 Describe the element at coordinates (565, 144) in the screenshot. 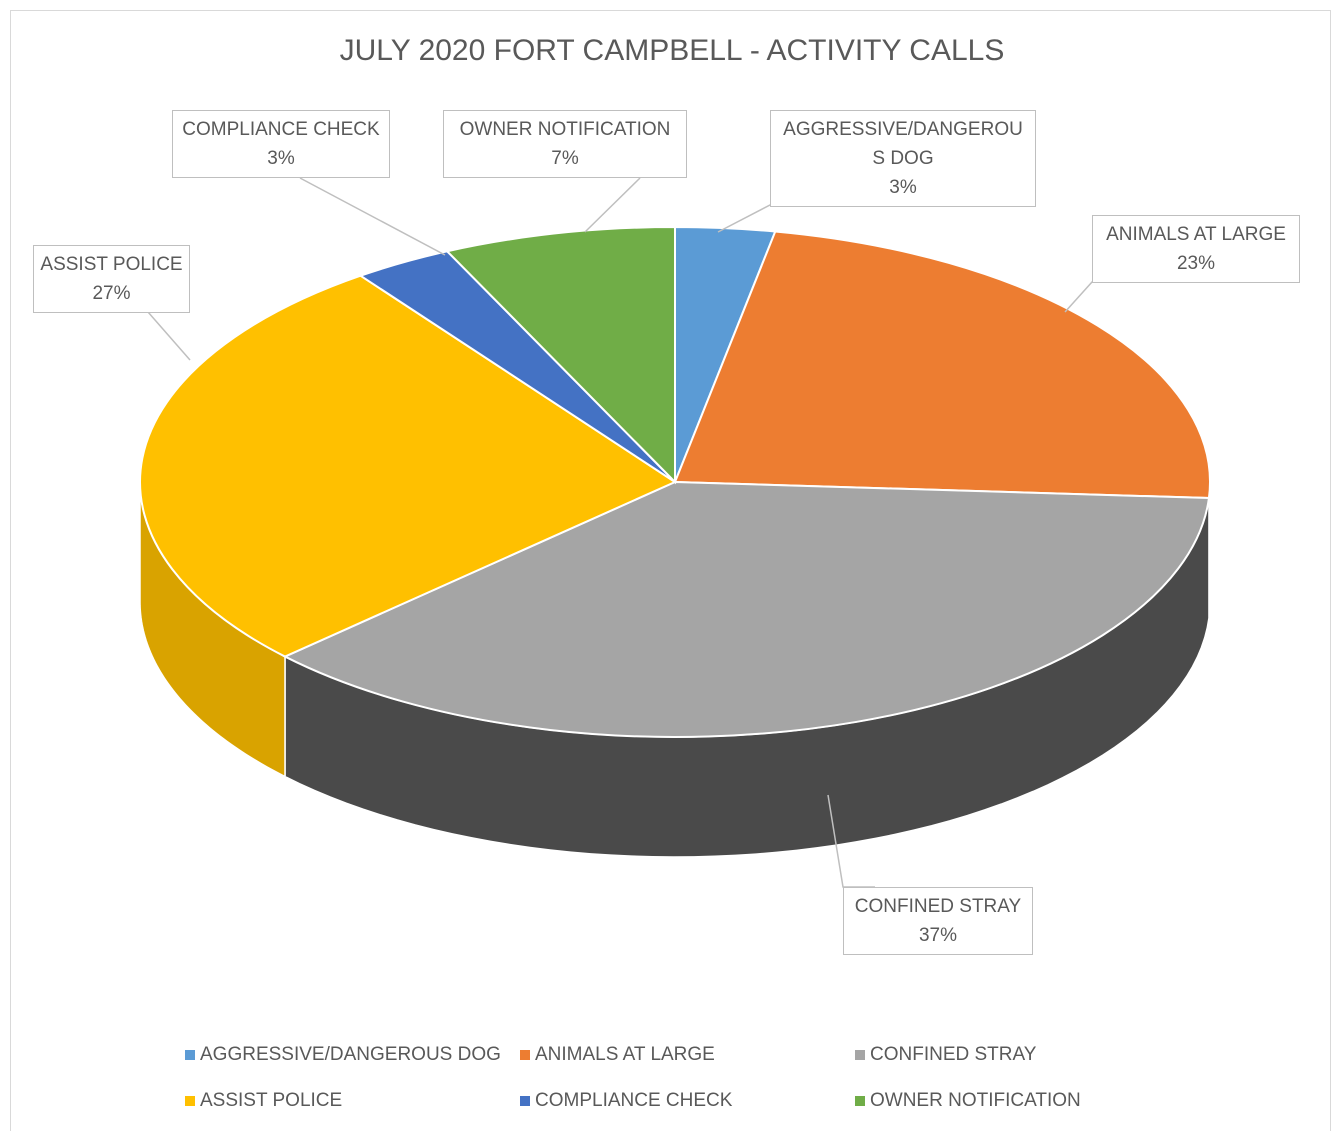

I see `data-label: OWNER NOTIFICATION 7%` at that location.